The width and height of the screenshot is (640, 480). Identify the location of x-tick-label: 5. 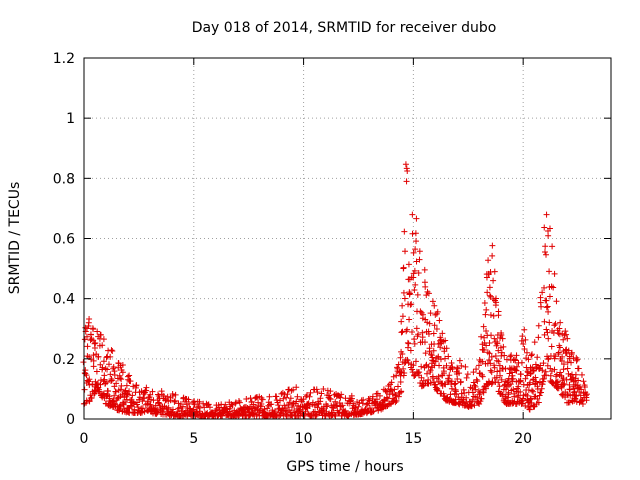
(193, 439).